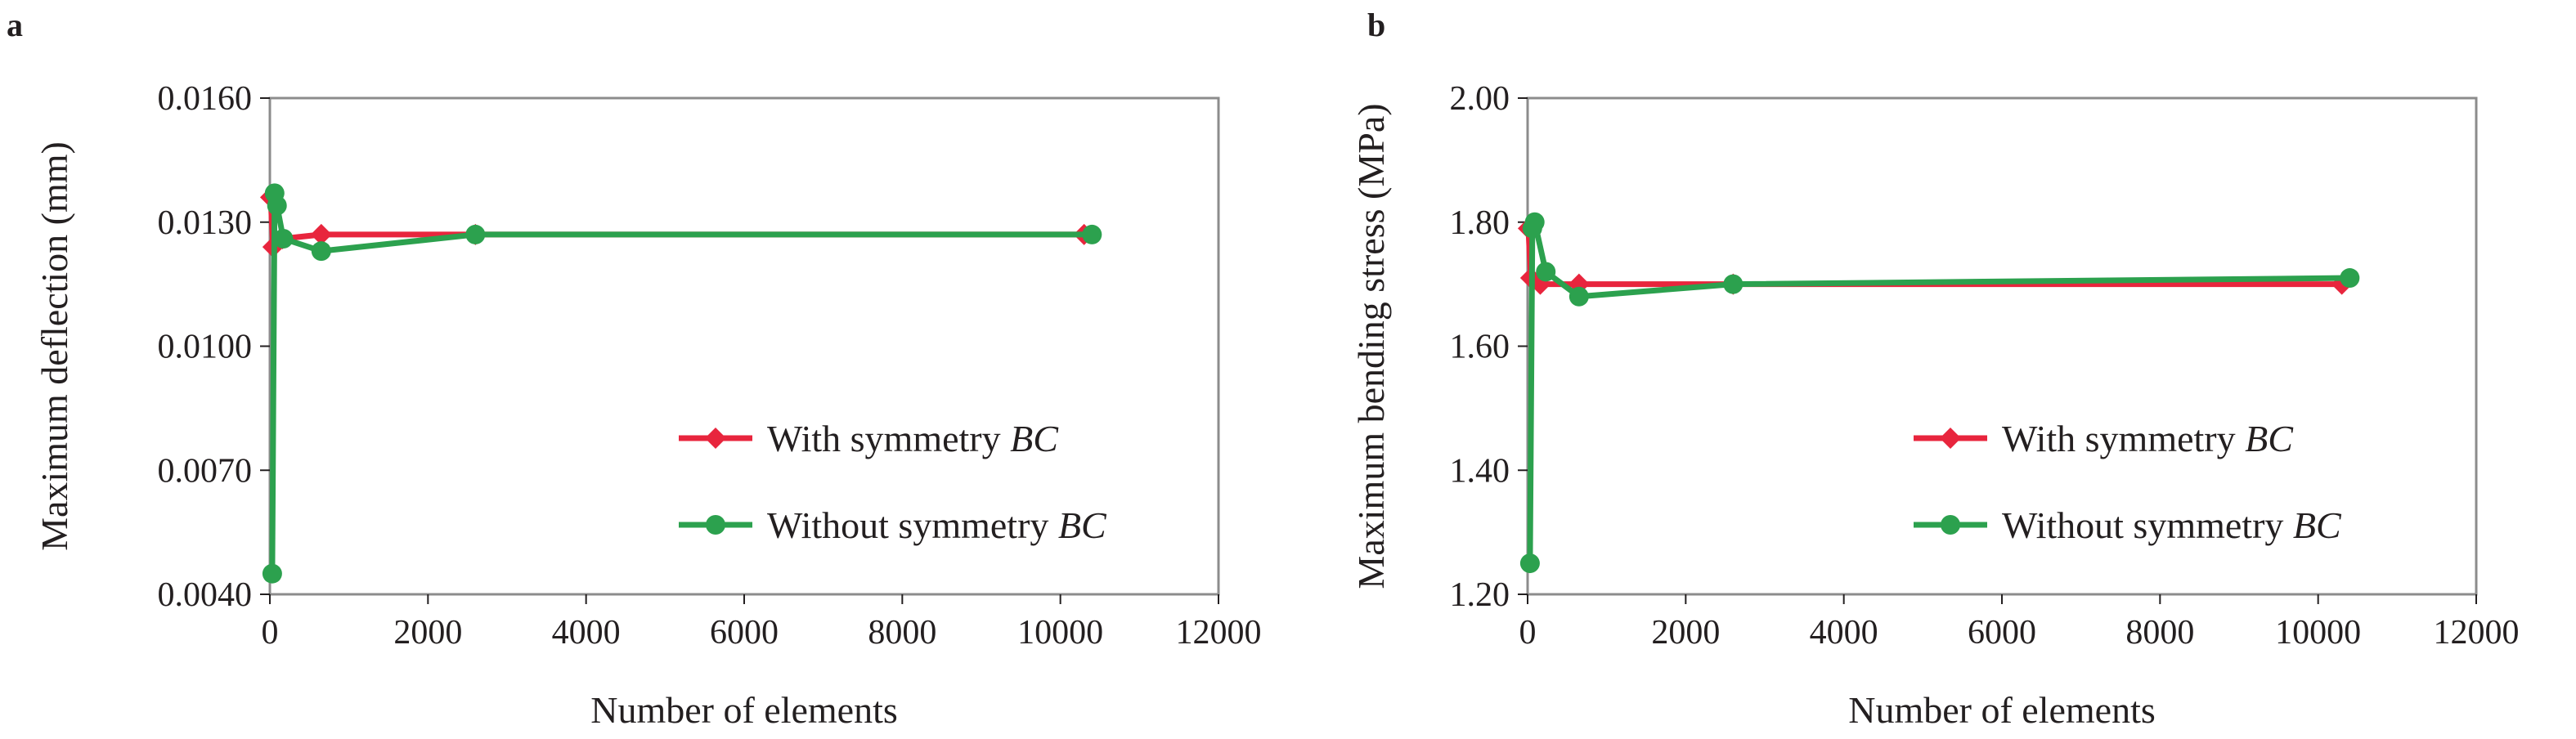 This screenshot has width=2576, height=739. Describe the element at coordinates (1480, 99) in the screenshot. I see `y-tick-label: 2.00` at that location.